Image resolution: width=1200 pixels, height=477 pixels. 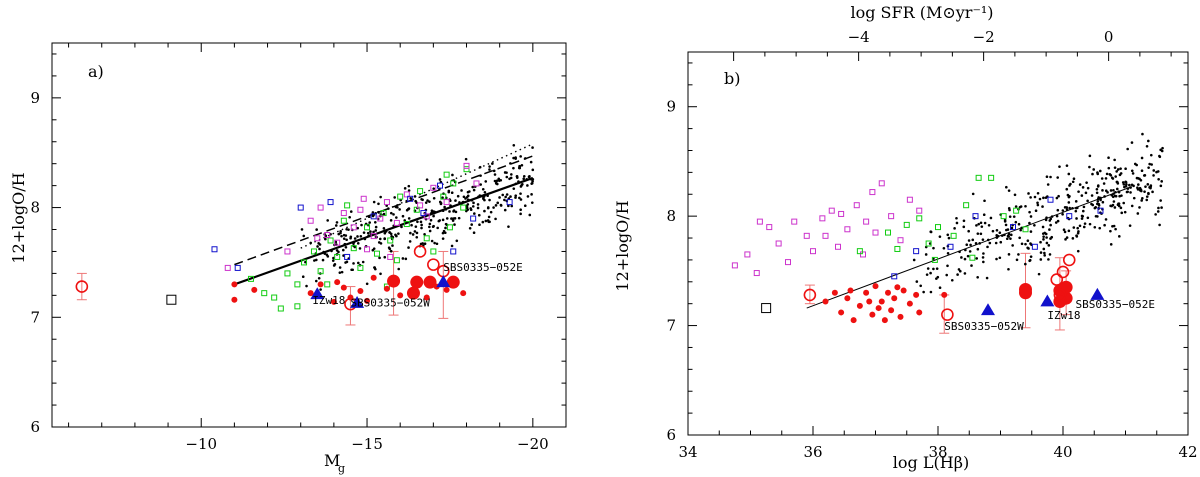 I want to click on y-tick-label: 6, so click(x=671, y=435).